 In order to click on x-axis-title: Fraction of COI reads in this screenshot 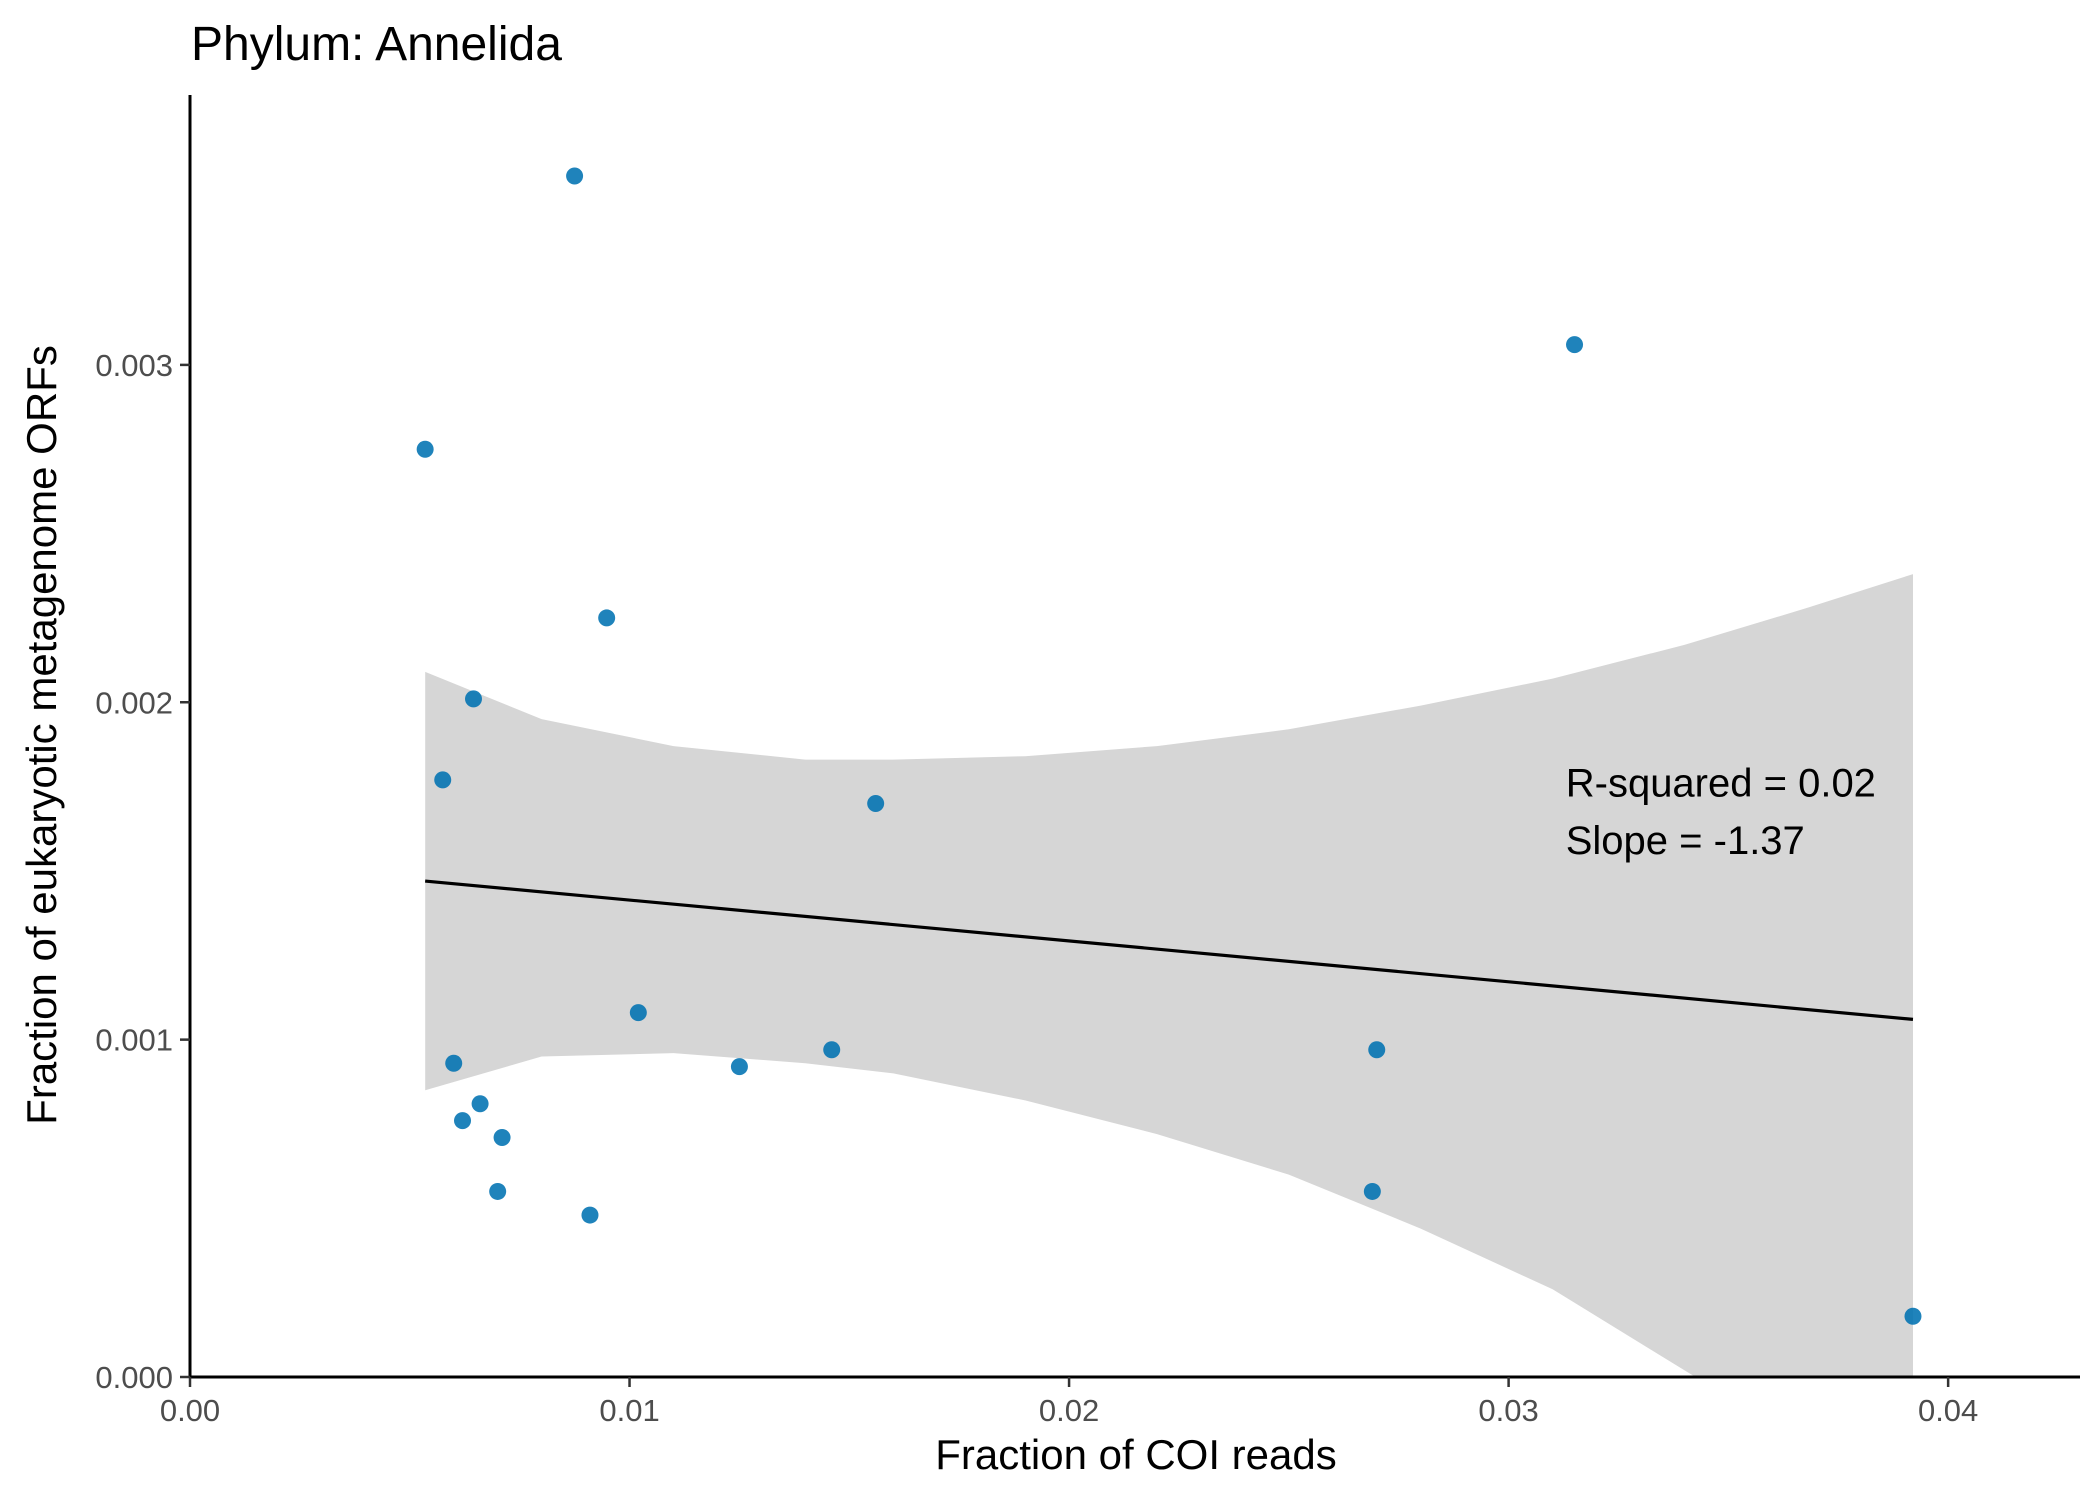, I will do `click(1135, 1454)`.